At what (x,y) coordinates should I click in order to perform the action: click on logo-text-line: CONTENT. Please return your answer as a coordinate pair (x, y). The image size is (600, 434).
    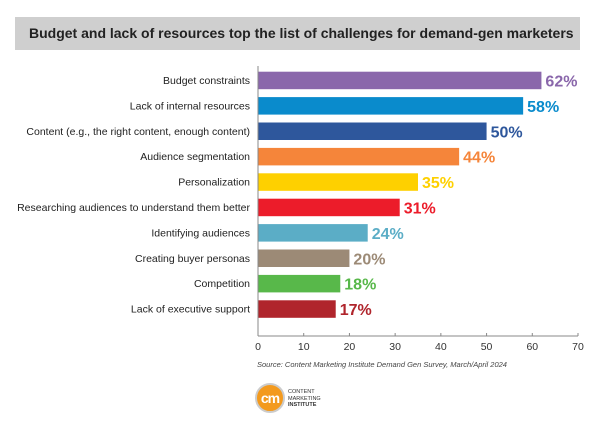
    Looking at the image, I should click on (301, 392).